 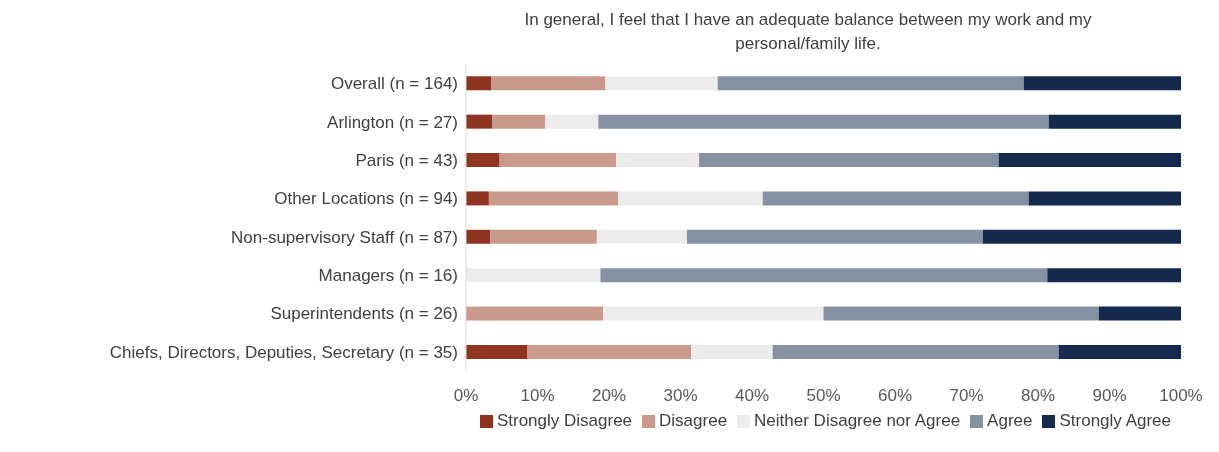 What do you see at coordinates (966, 396) in the screenshot?
I see `x-tick-label: 70%` at bounding box center [966, 396].